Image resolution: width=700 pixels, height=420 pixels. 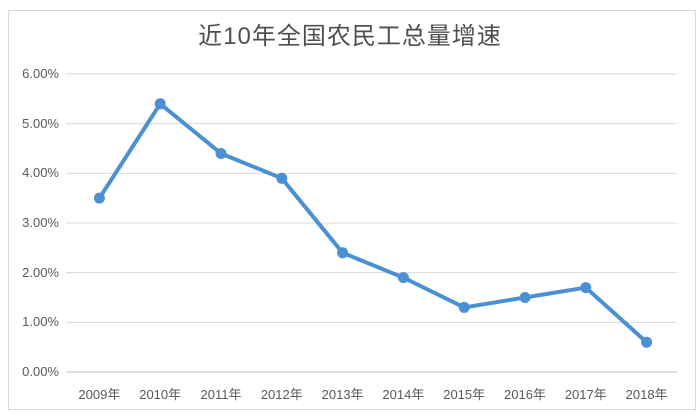 What do you see at coordinates (40, 173) in the screenshot?
I see `y-tick-label: 4.00%` at bounding box center [40, 173].